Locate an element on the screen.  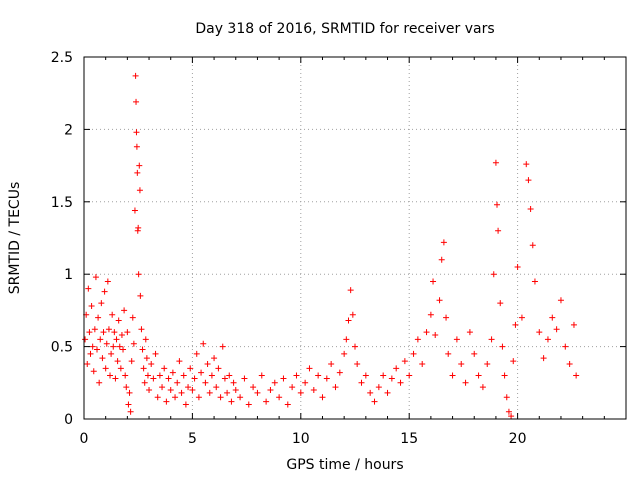
y-tick-label: 1.5 is located at coordinates (62, 203).